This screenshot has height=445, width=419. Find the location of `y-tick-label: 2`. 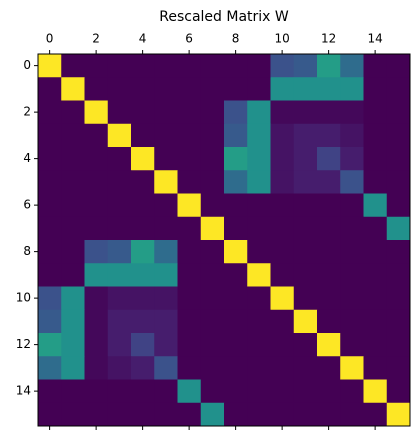

y-tick-label: 2 is located at coordinates (27, 112).